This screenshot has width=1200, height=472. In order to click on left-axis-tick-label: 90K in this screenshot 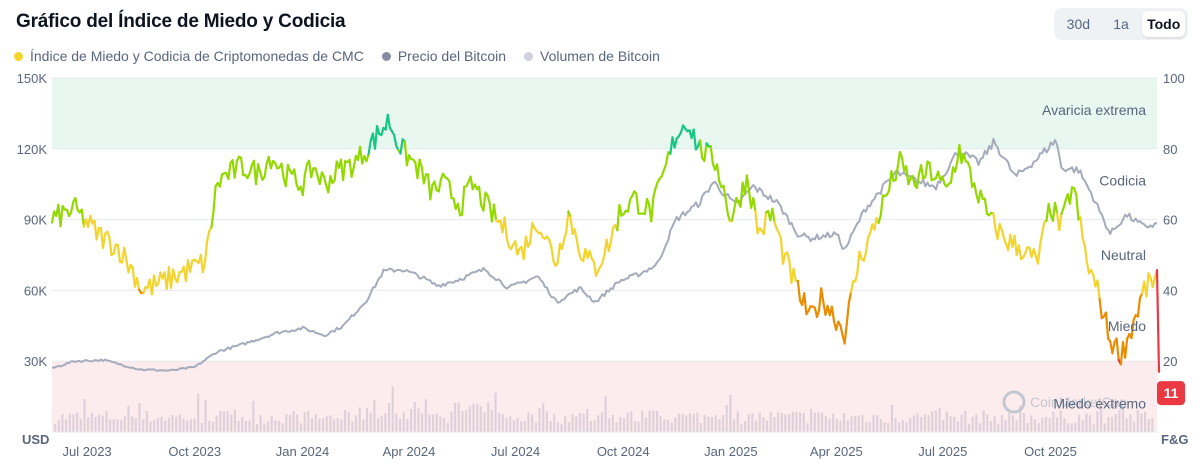, I will do `click(35, 220)`.